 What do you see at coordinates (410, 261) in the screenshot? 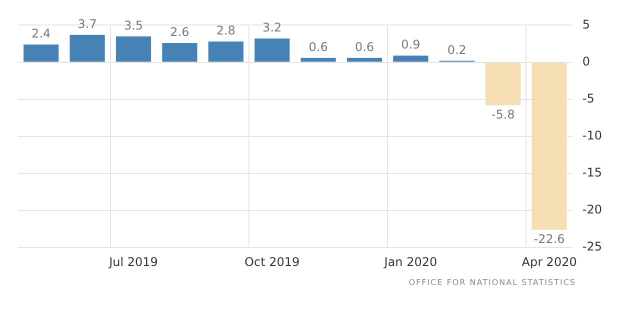
I see `x-tick-label: Jan 2020` at bounding box center [410, 261].